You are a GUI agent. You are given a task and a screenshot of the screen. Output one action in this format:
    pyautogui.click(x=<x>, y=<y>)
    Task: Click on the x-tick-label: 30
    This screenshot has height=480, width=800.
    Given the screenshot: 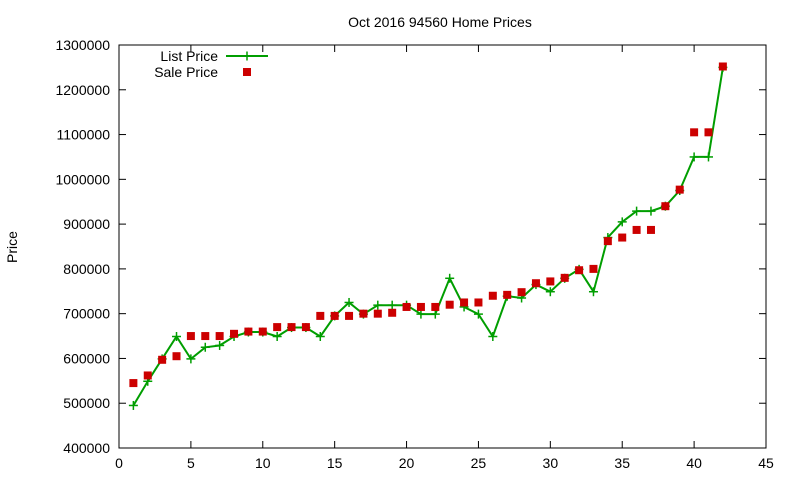 What is the action you would take?
    pyautogui.click(x=551, y=463)
    